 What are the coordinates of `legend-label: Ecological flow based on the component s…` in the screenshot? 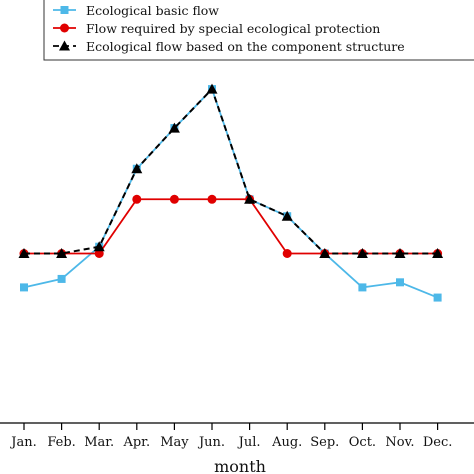 It's located at (245, 46).